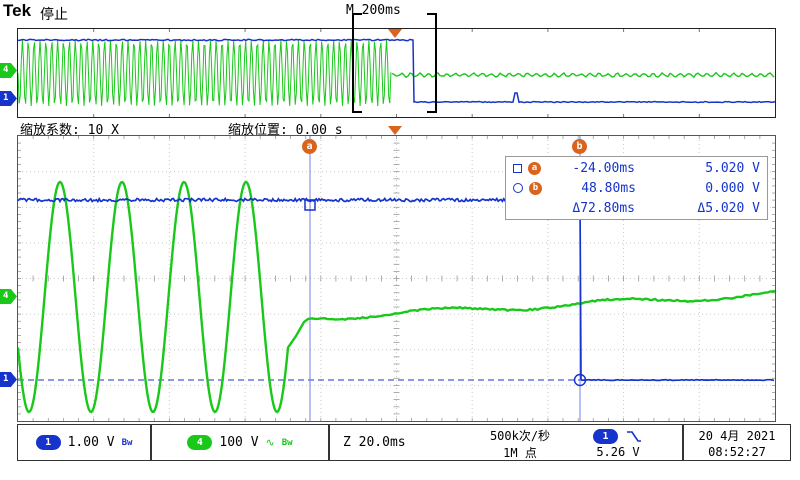  I want to click on cursor-b-time: 48.80ms, so click(608, 188).